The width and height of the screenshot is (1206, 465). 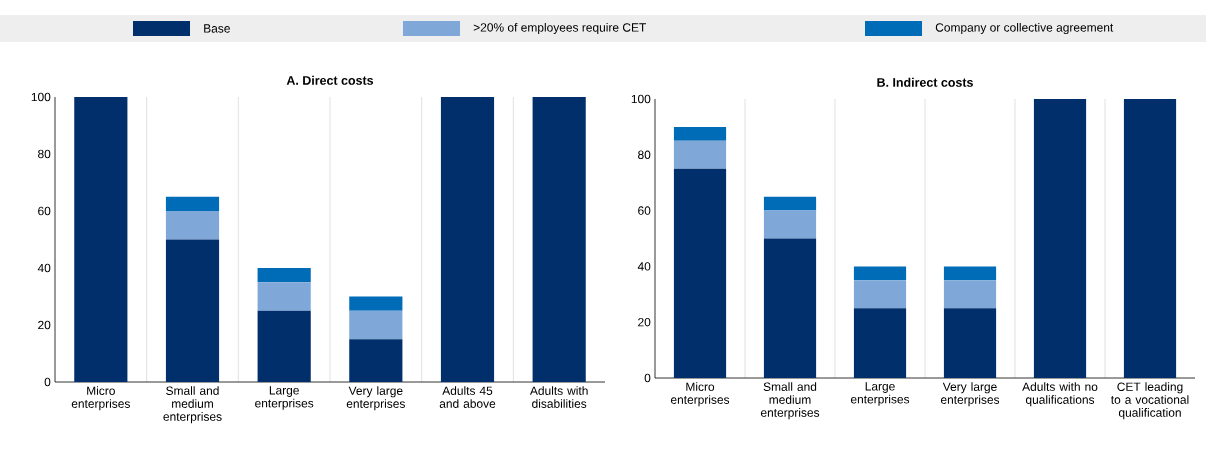 I want to click on x-tick-label: Adults with no qualifications, so click(x=1060, y=394).